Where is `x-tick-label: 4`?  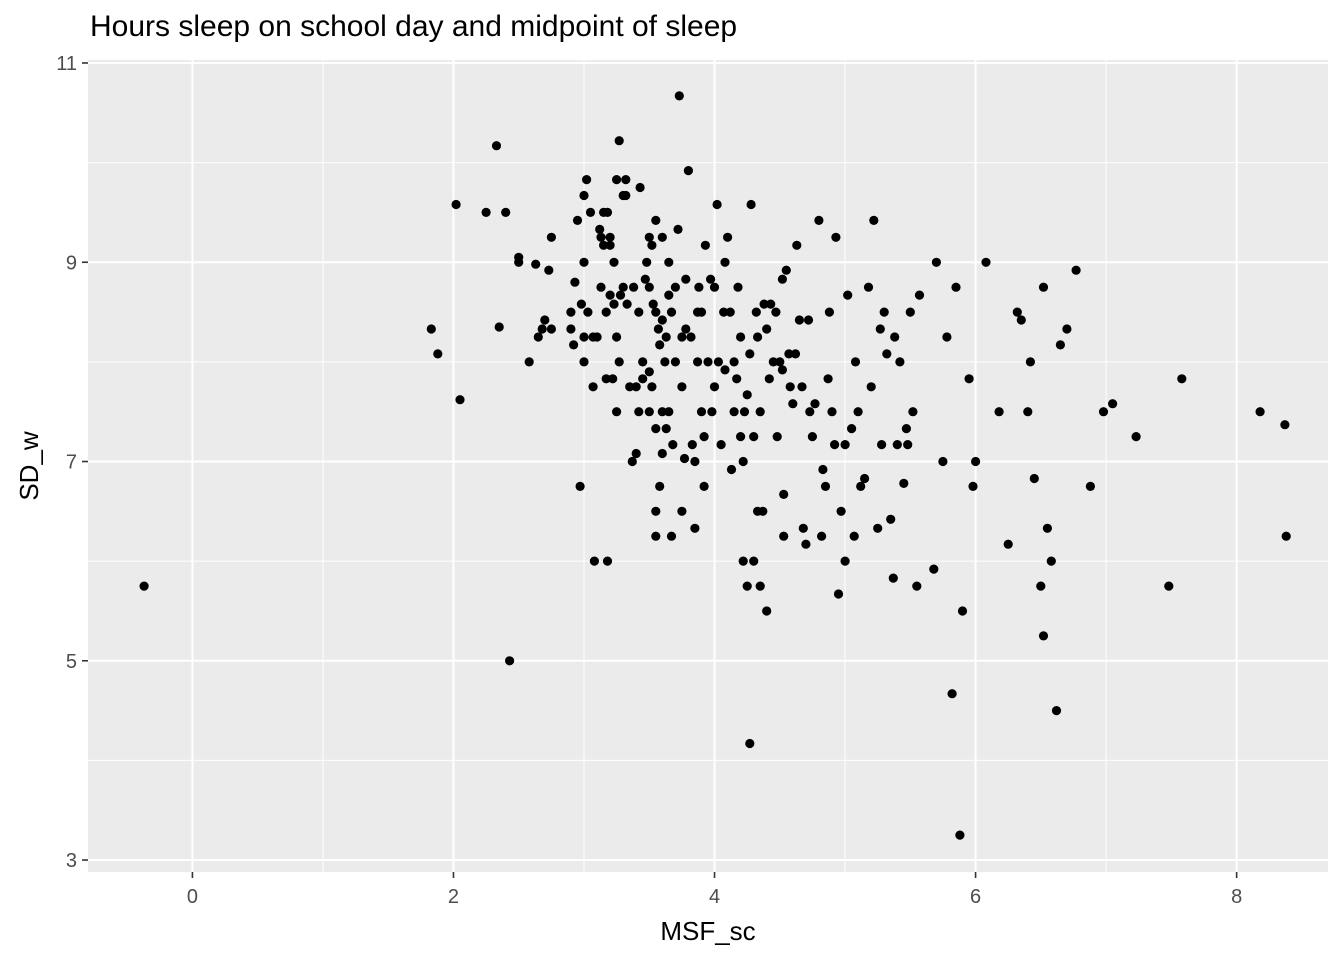
x-tick-label: 4 is located at coordinates (714, 897).